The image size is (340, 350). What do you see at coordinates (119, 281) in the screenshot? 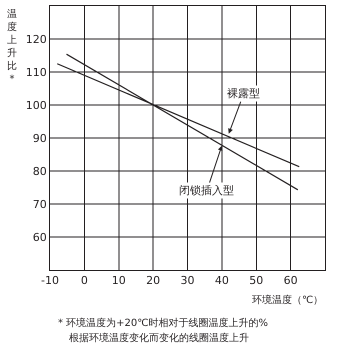
I see `x-tick-label: 10` at bounding box center [119, 281].